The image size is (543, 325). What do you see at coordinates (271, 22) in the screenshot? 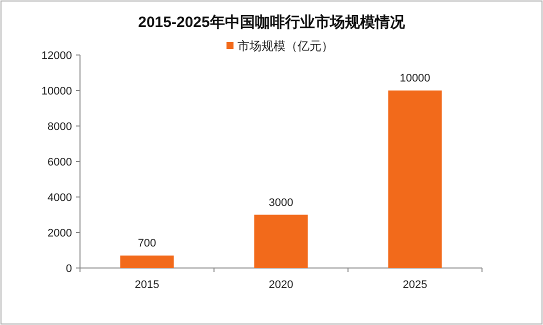
I see `title: 2015-2025年中国咖啡行业市场规模情况` at bounding box center [271, 22].